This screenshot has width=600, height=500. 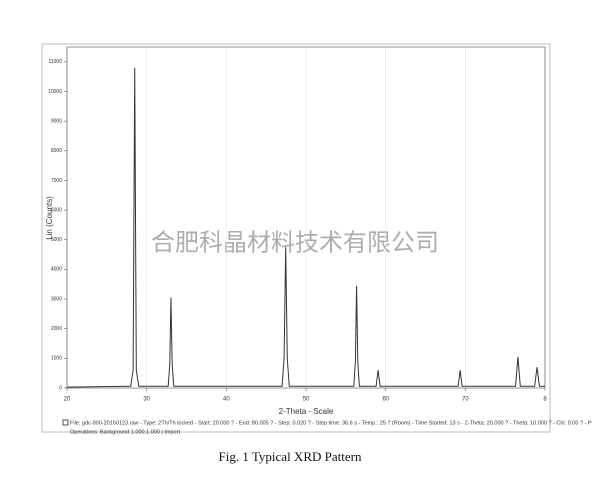 I want to click on y-tick-label: 11000, so click(x=55, y=62).